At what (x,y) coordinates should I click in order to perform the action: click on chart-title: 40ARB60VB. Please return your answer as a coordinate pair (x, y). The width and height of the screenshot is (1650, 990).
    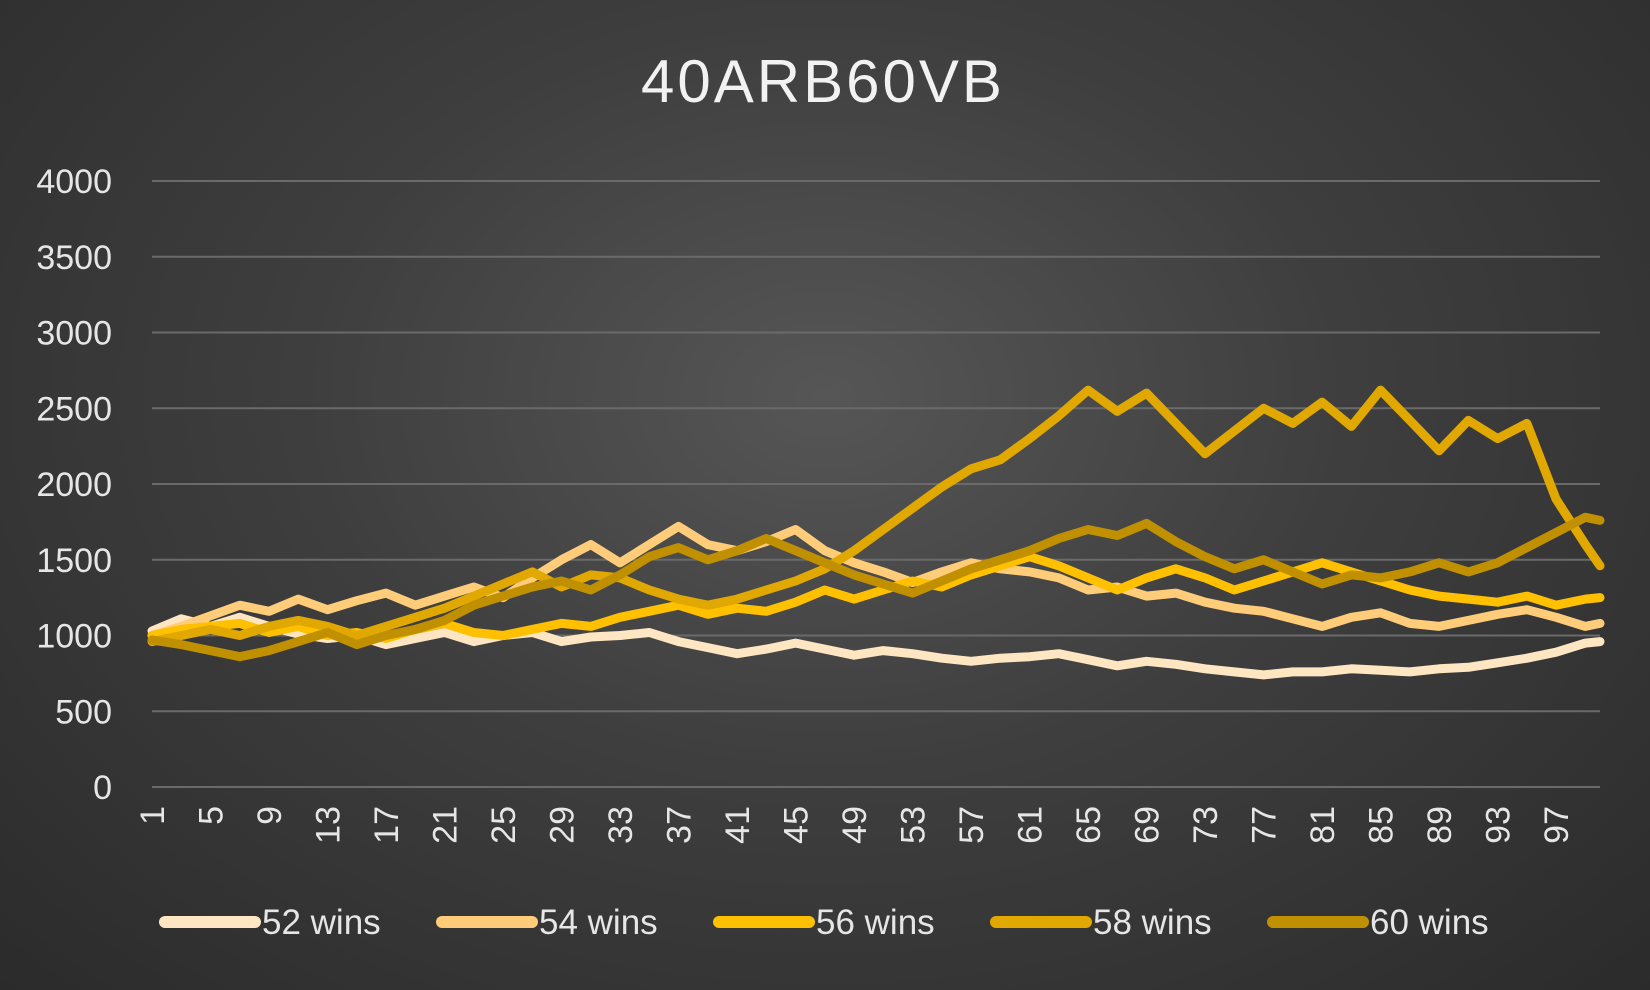
    Looking at the image, I should click on (823, 81).